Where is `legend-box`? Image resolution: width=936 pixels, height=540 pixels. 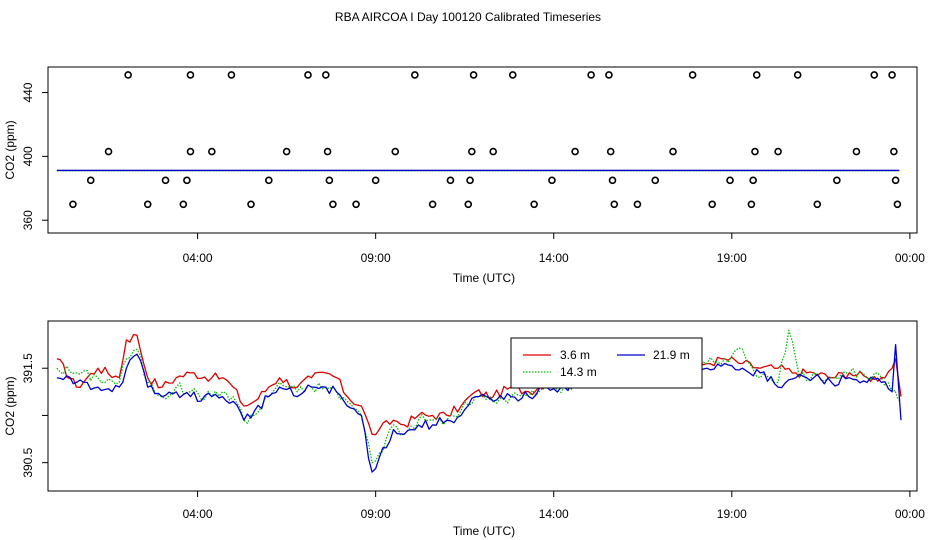 legend-box is located at coordinates (606, 363).